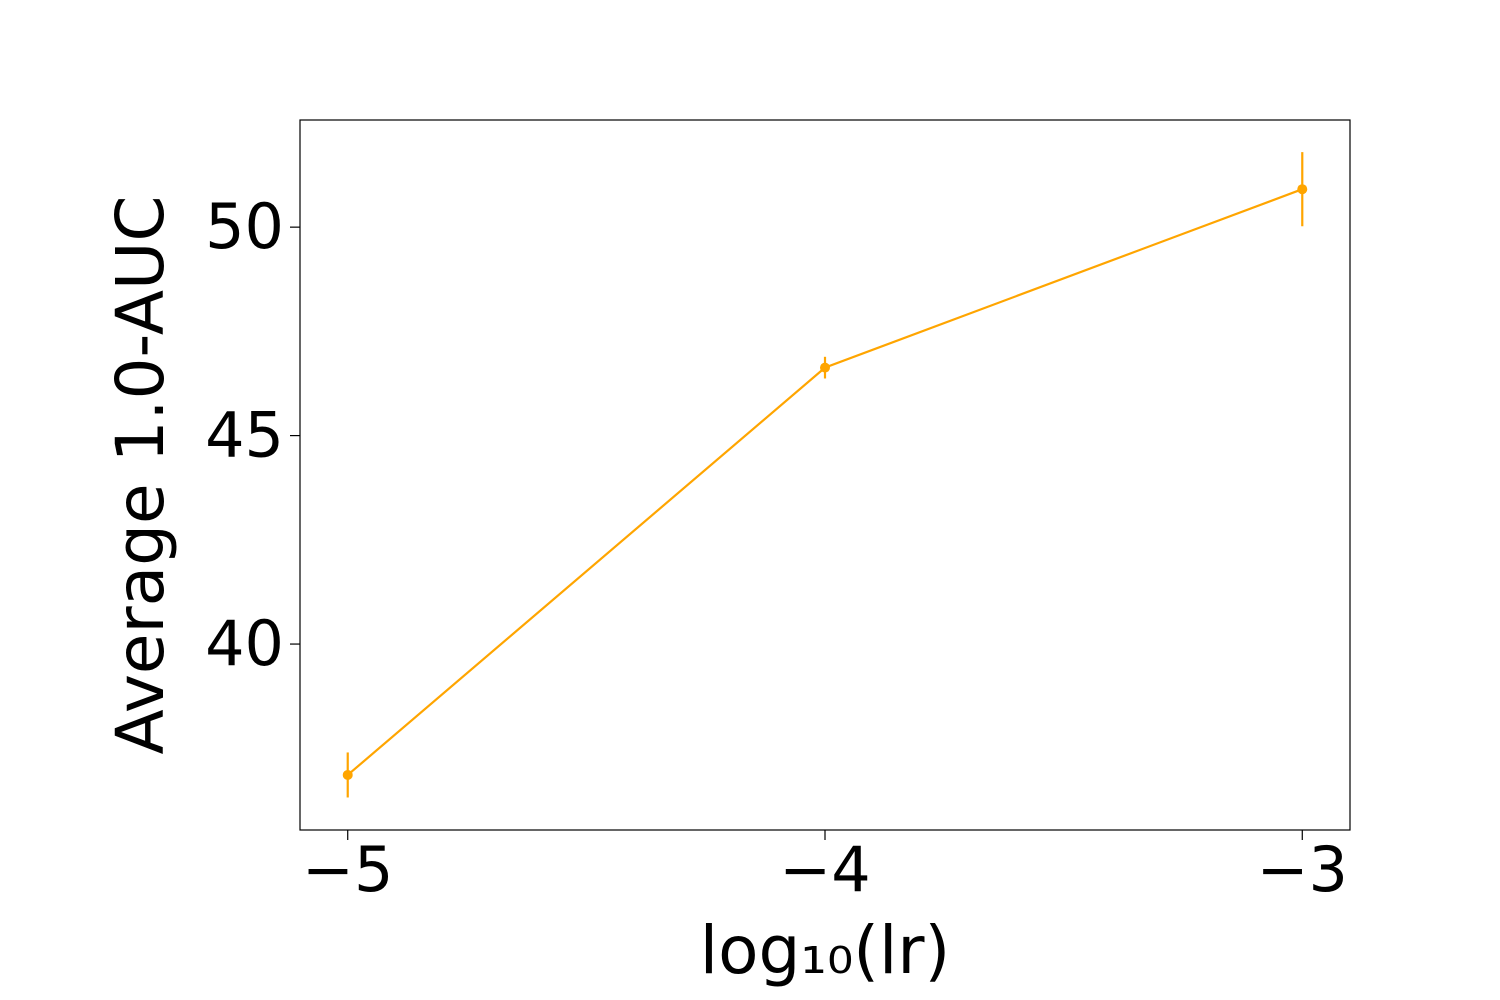  What do you see at coordinates (140, 475) in the screenshot?
I see `y-axis-label: Average 1.0-AUC` at bounding box center [140, 475].